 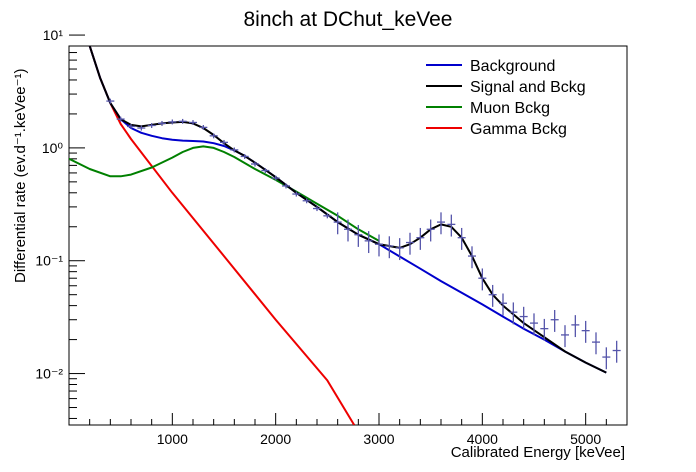 I want to click on series-line-muon-bckg, so click(x=224, y=193).